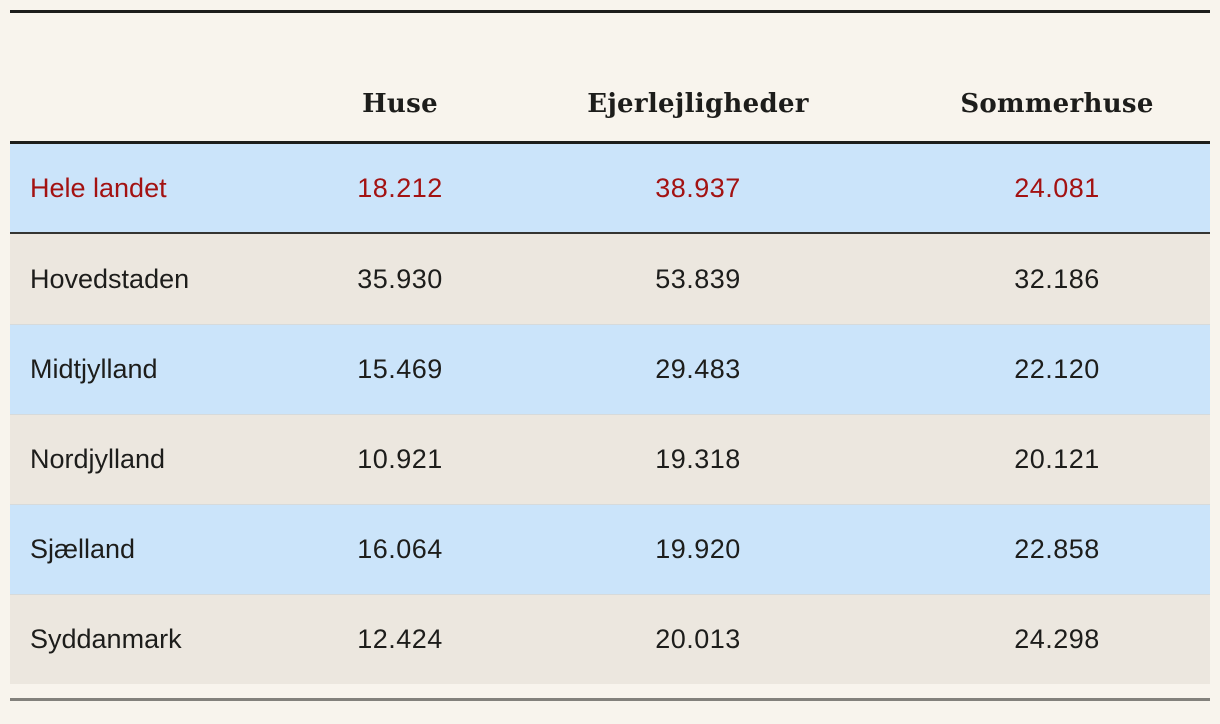 The image size is (1220, 724). Describe the element at coordinates (400, 369) in the screenshot. I see `cell-huse: 15.469` at that location.